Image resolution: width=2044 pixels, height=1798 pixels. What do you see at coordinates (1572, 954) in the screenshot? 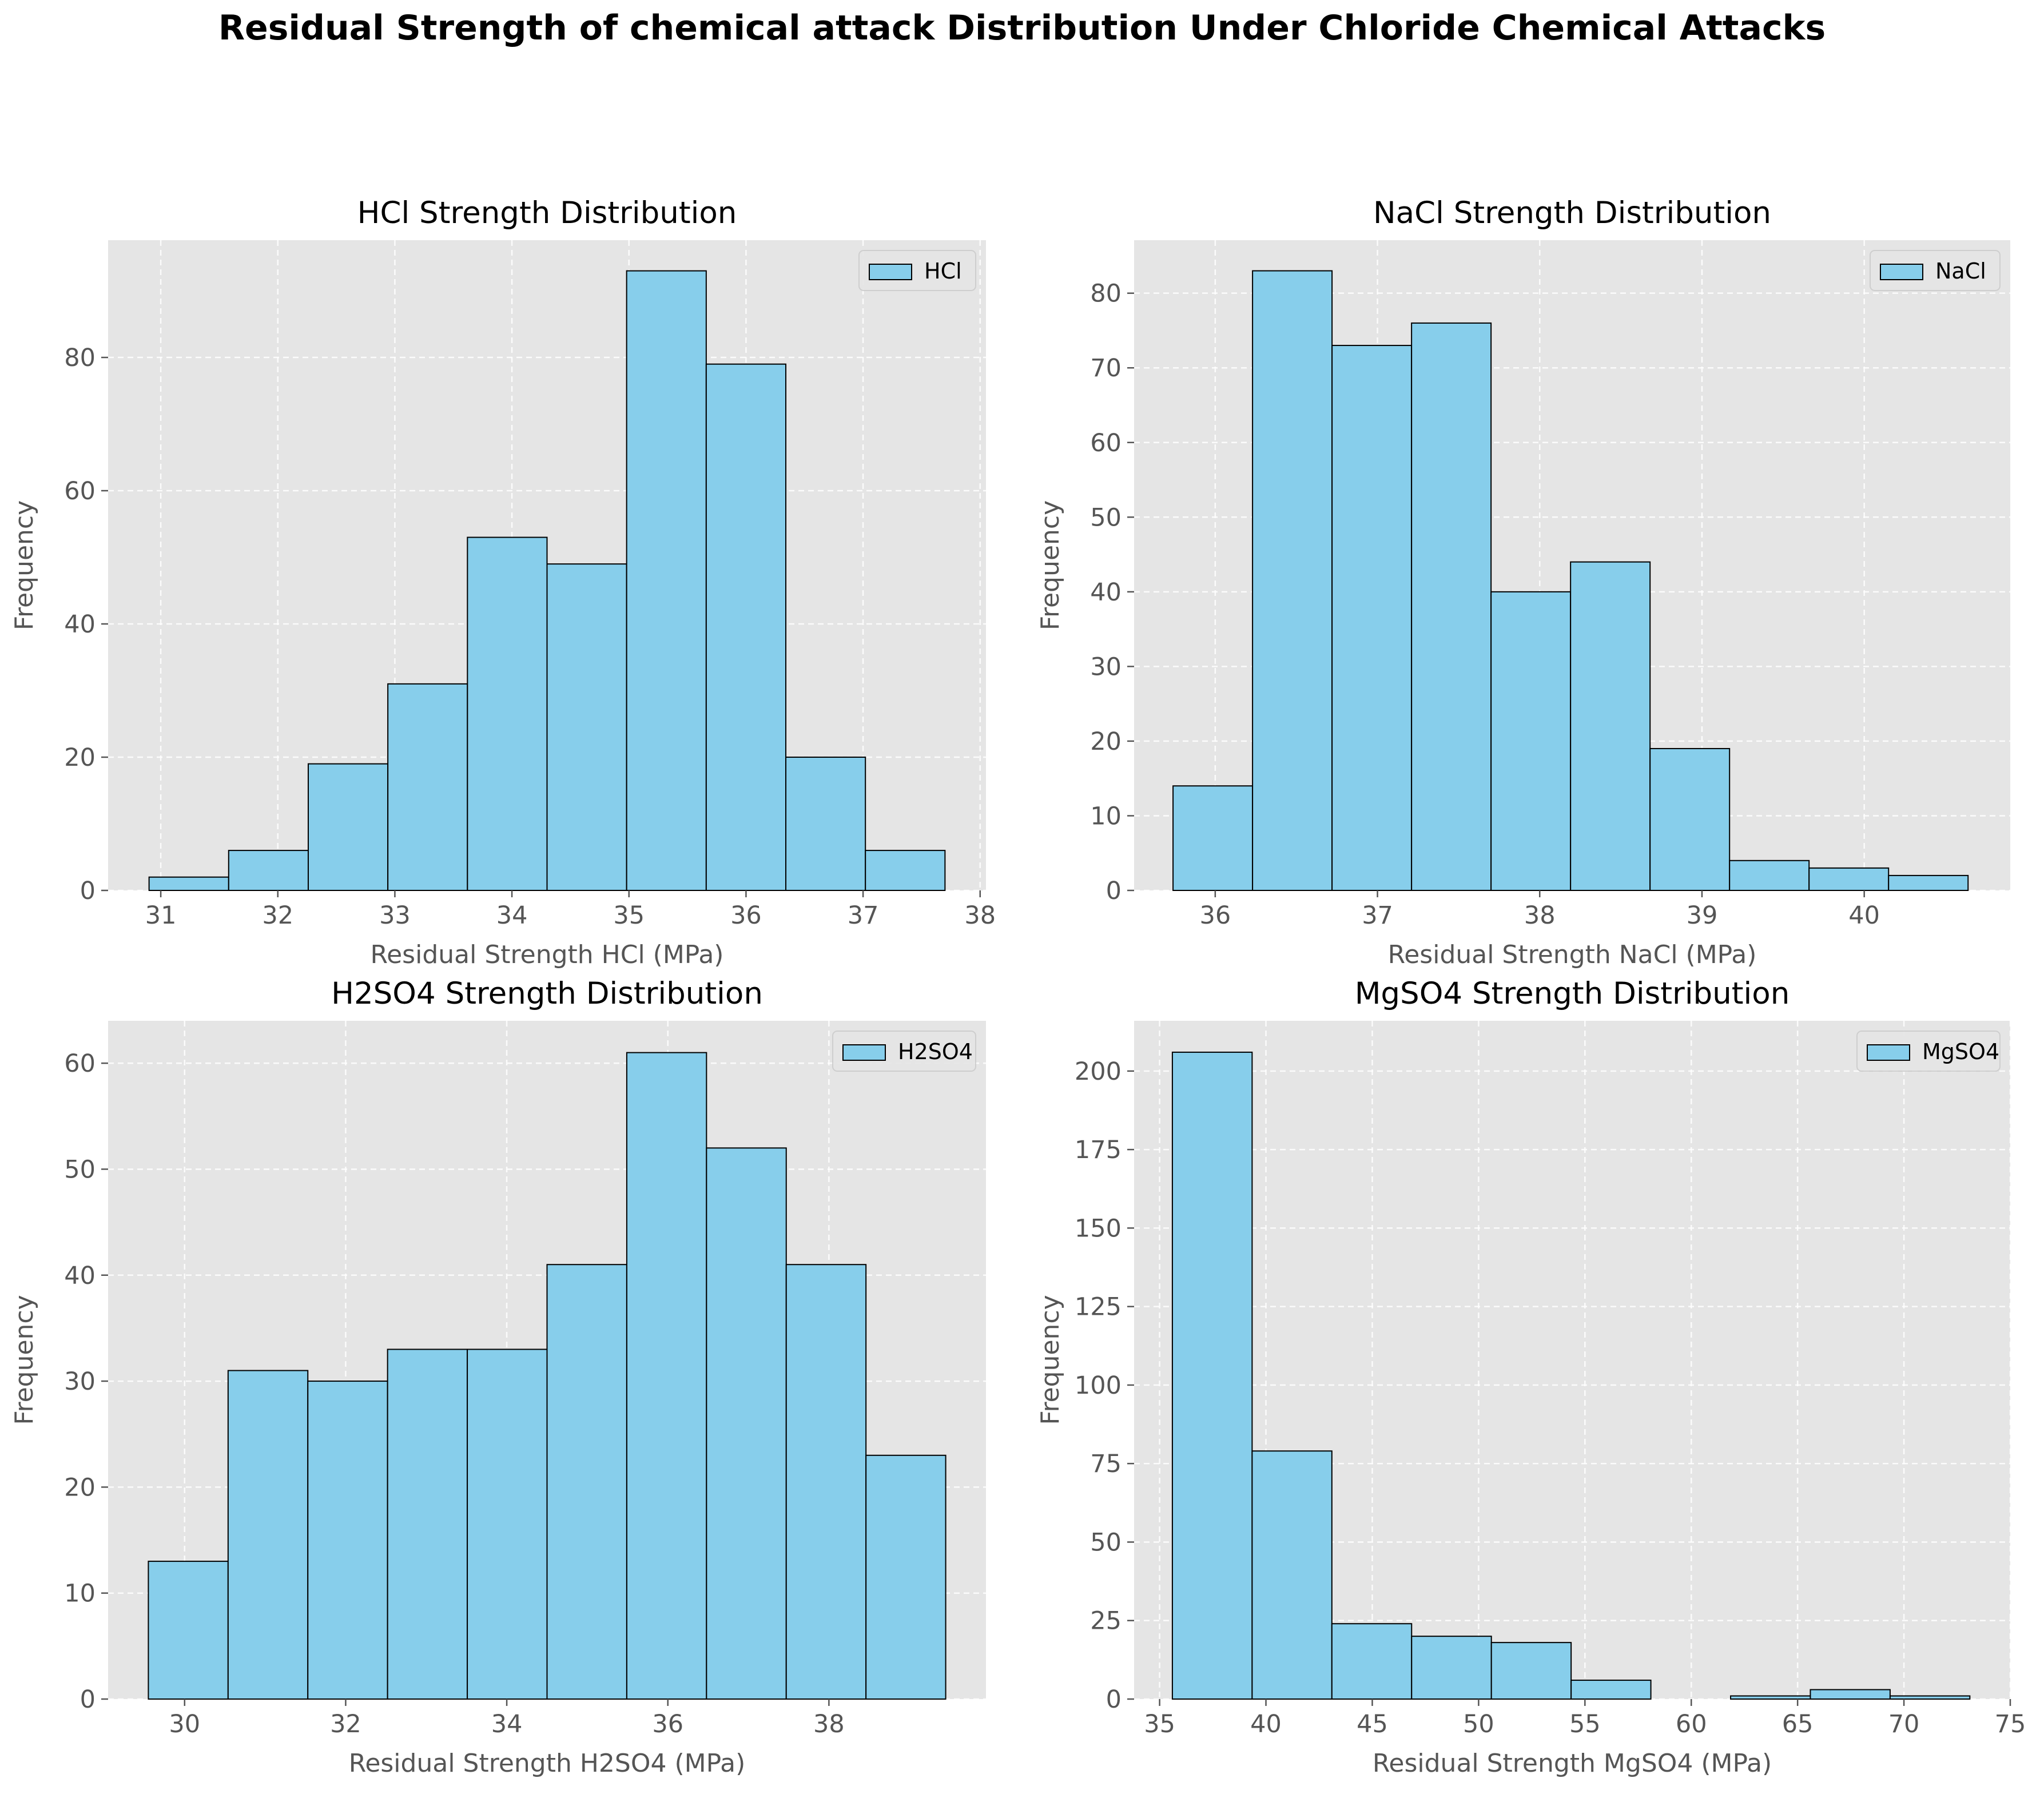
I see `x-axis-label: Residual Strength NaCl (MPa)` at bounding box center [1572, 954].